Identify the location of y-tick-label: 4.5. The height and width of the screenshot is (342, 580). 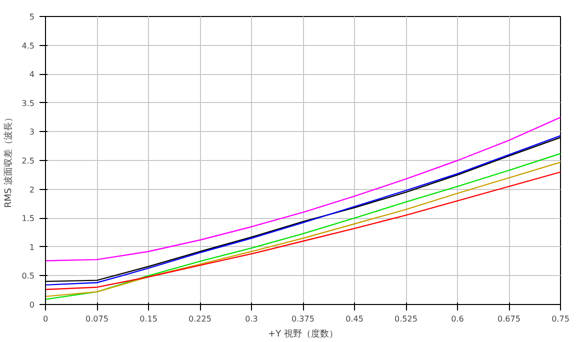
(28, 45).